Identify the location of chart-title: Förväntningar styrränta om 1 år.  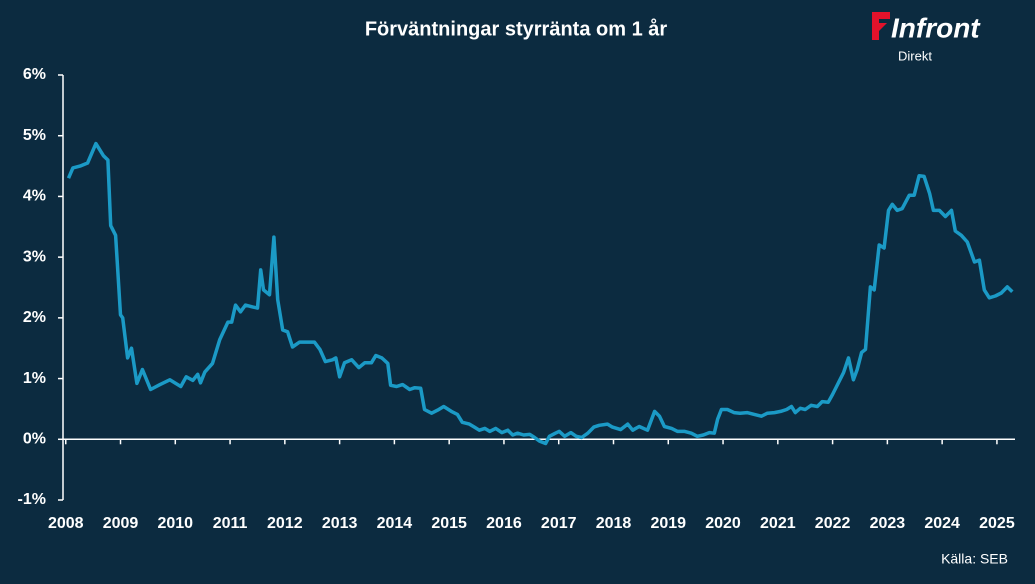
(516, 28).